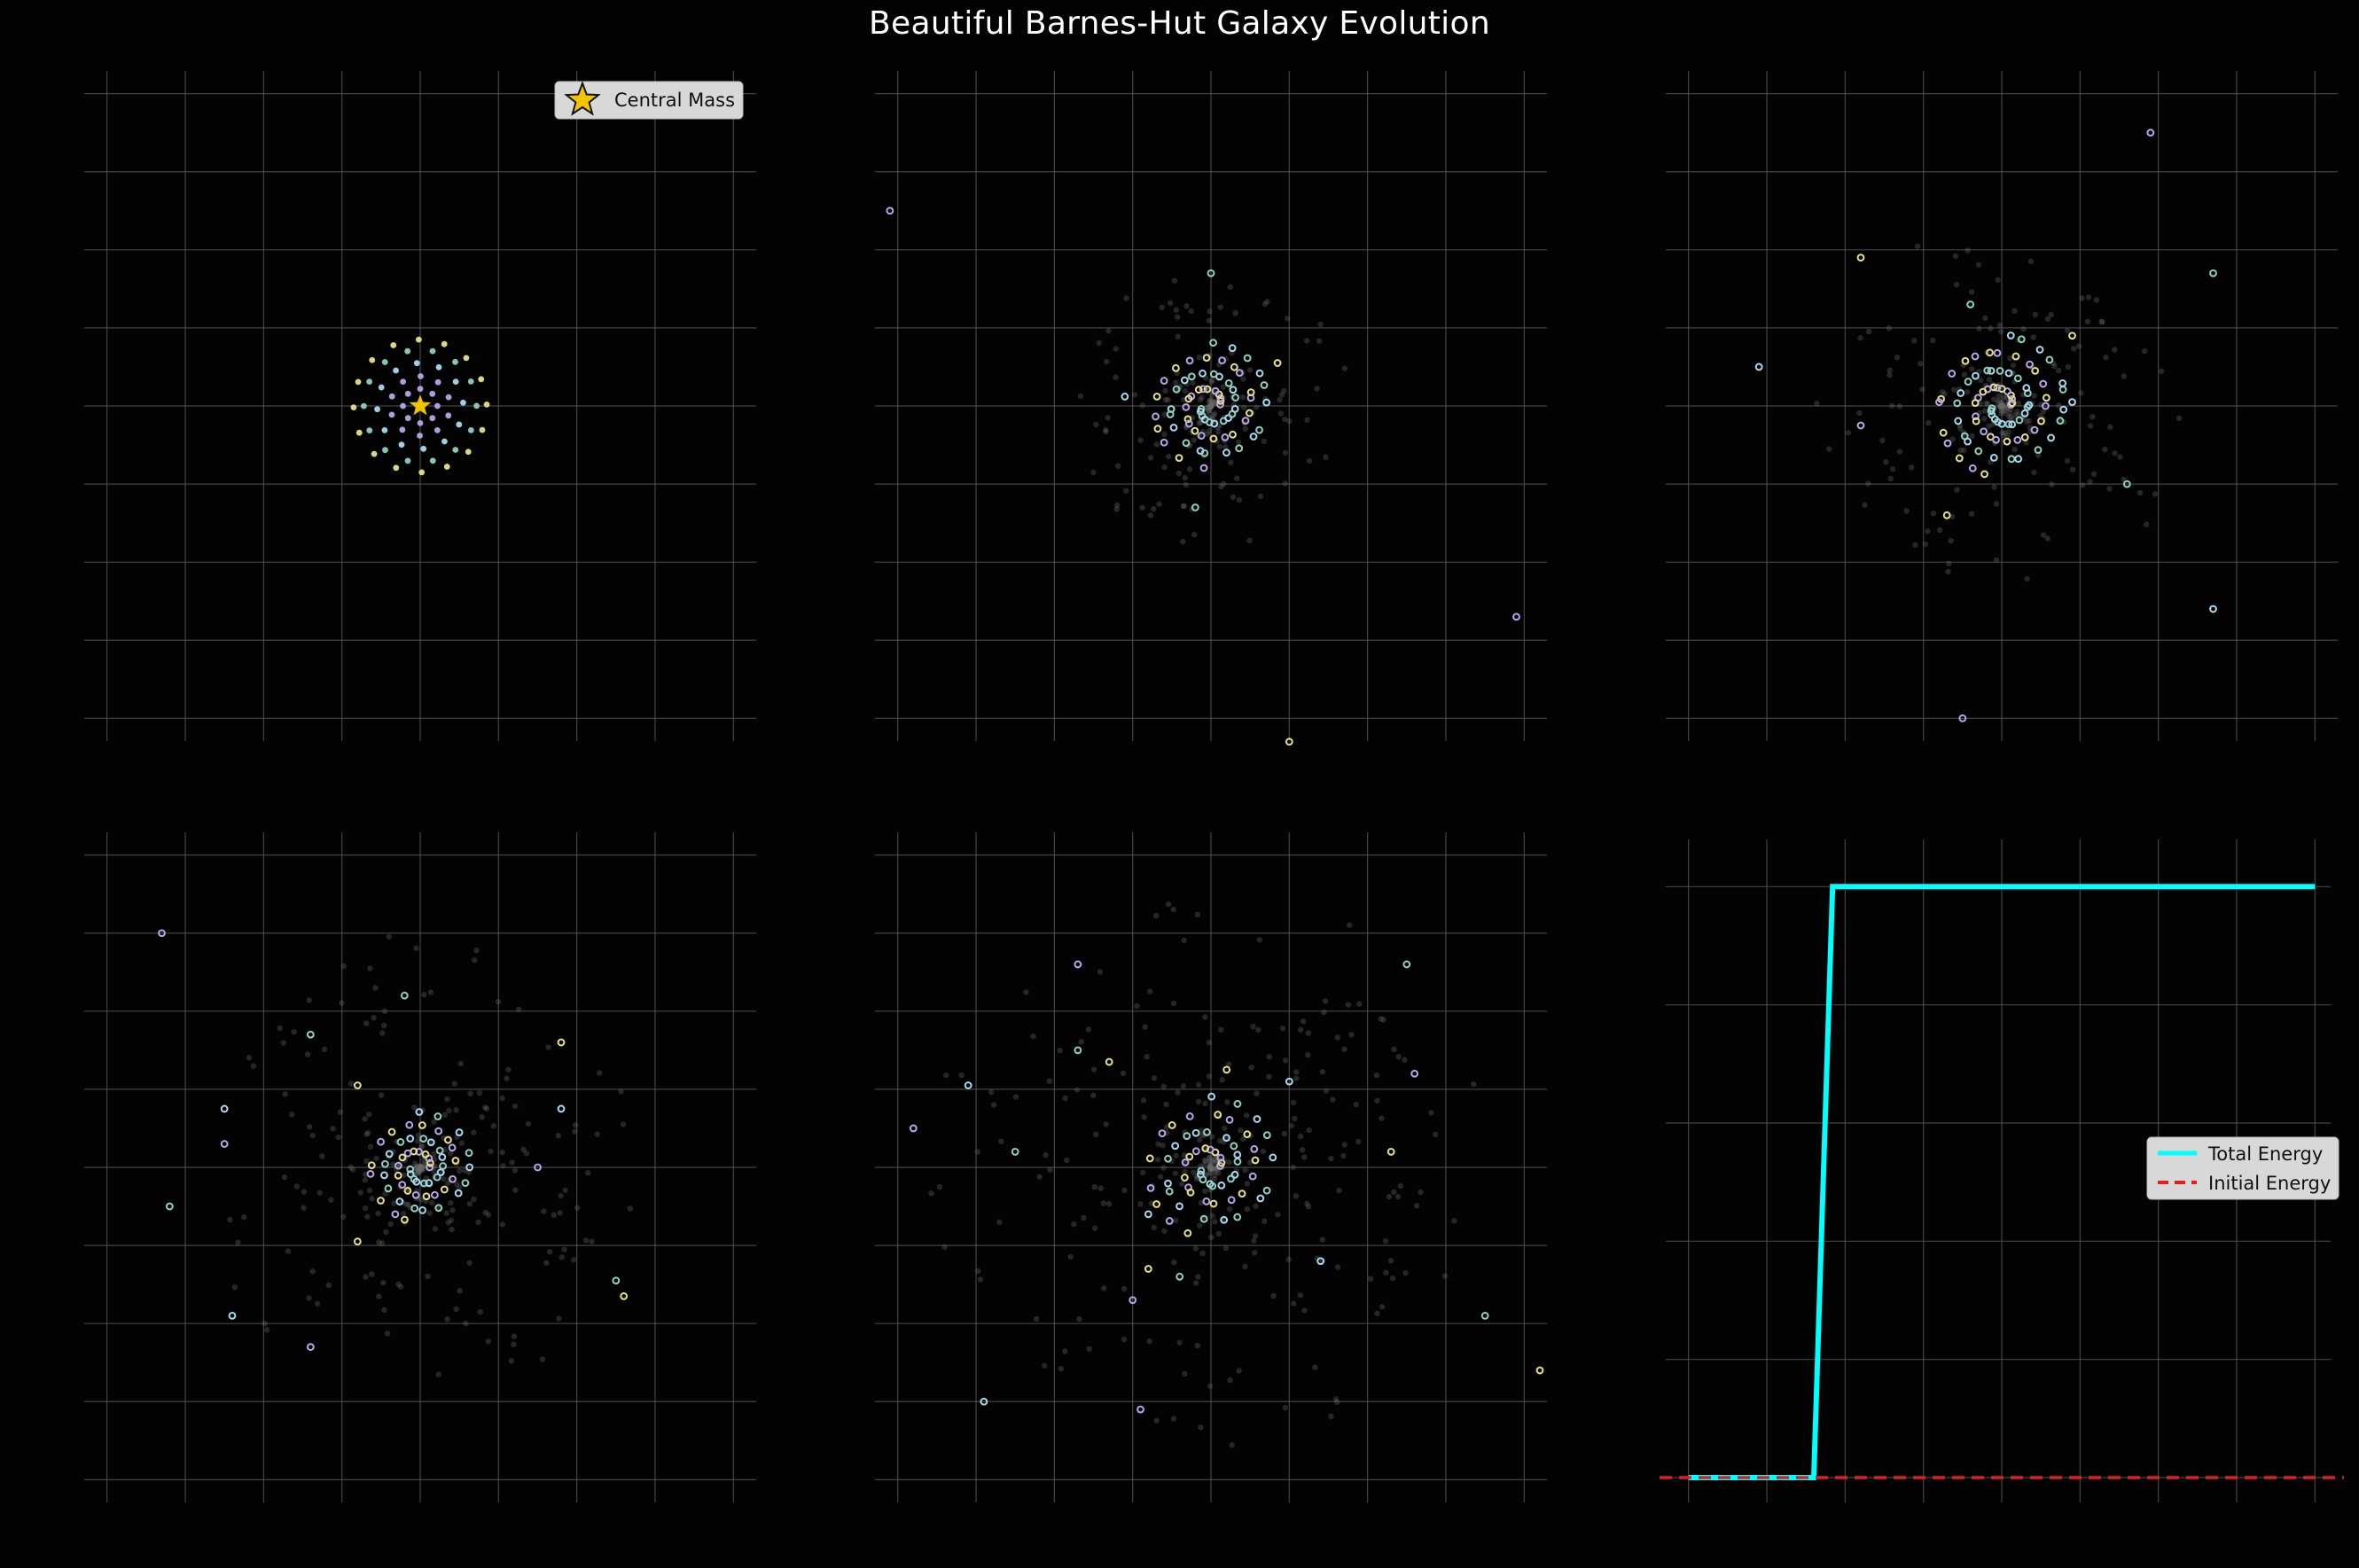 The width and height of the screenshot is (2359, 1568). What do you see at coordinates (1179, 23) in the screenshot?
I see `figure-title: Beautiful Barnes-Hut Galaxy Evolution` at bounding box center [1179, 23].